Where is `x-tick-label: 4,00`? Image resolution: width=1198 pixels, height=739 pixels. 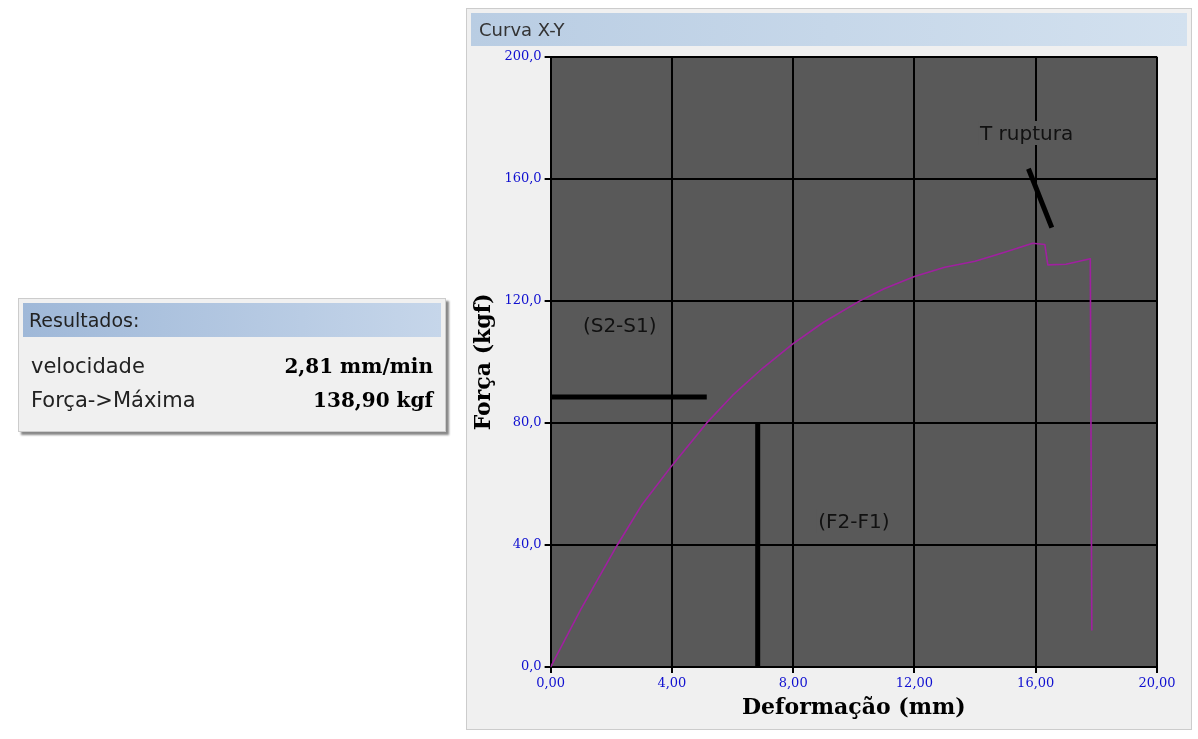 x-tick-label: 4,00 is located at coordinates (672, 683).